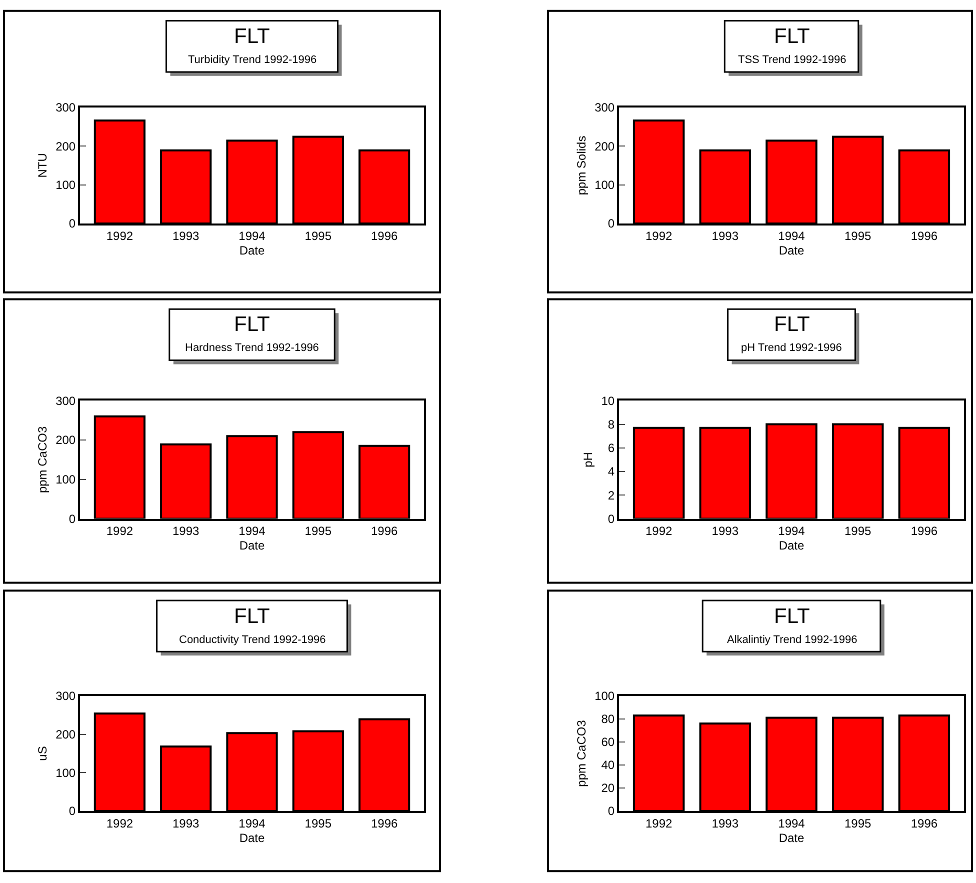 This screenshot has width=976, height=883. I want to click on y-tick-label: 20, so click(608, 788).